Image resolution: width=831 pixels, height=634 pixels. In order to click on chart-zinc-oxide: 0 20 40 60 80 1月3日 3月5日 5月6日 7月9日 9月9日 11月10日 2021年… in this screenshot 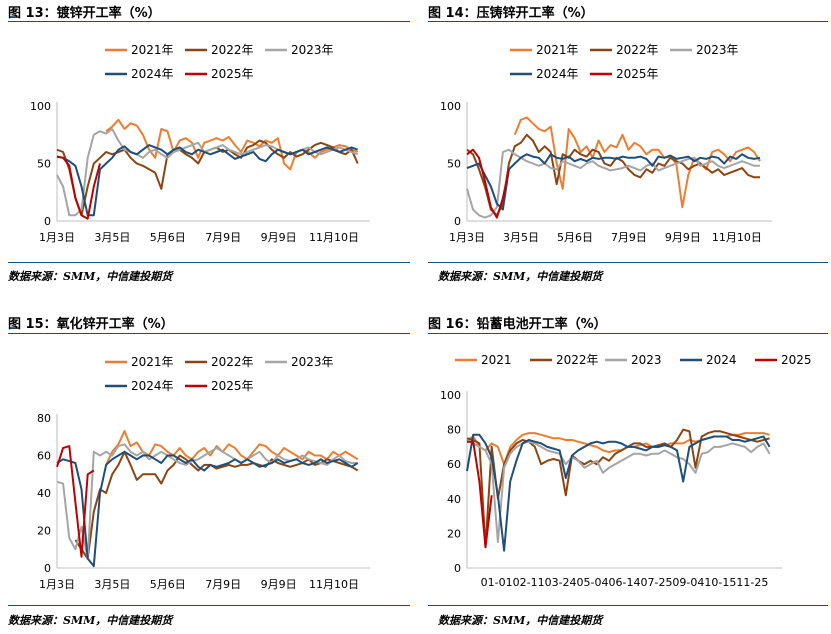, I will do `click(203, 473)`.